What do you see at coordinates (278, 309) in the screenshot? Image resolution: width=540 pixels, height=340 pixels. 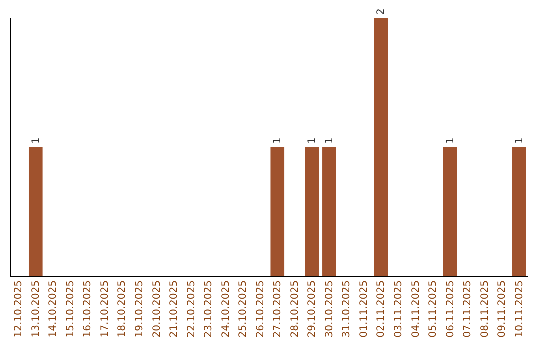 I see `x-tick-label: 27.10.2025` at bounding box center [278, 309].